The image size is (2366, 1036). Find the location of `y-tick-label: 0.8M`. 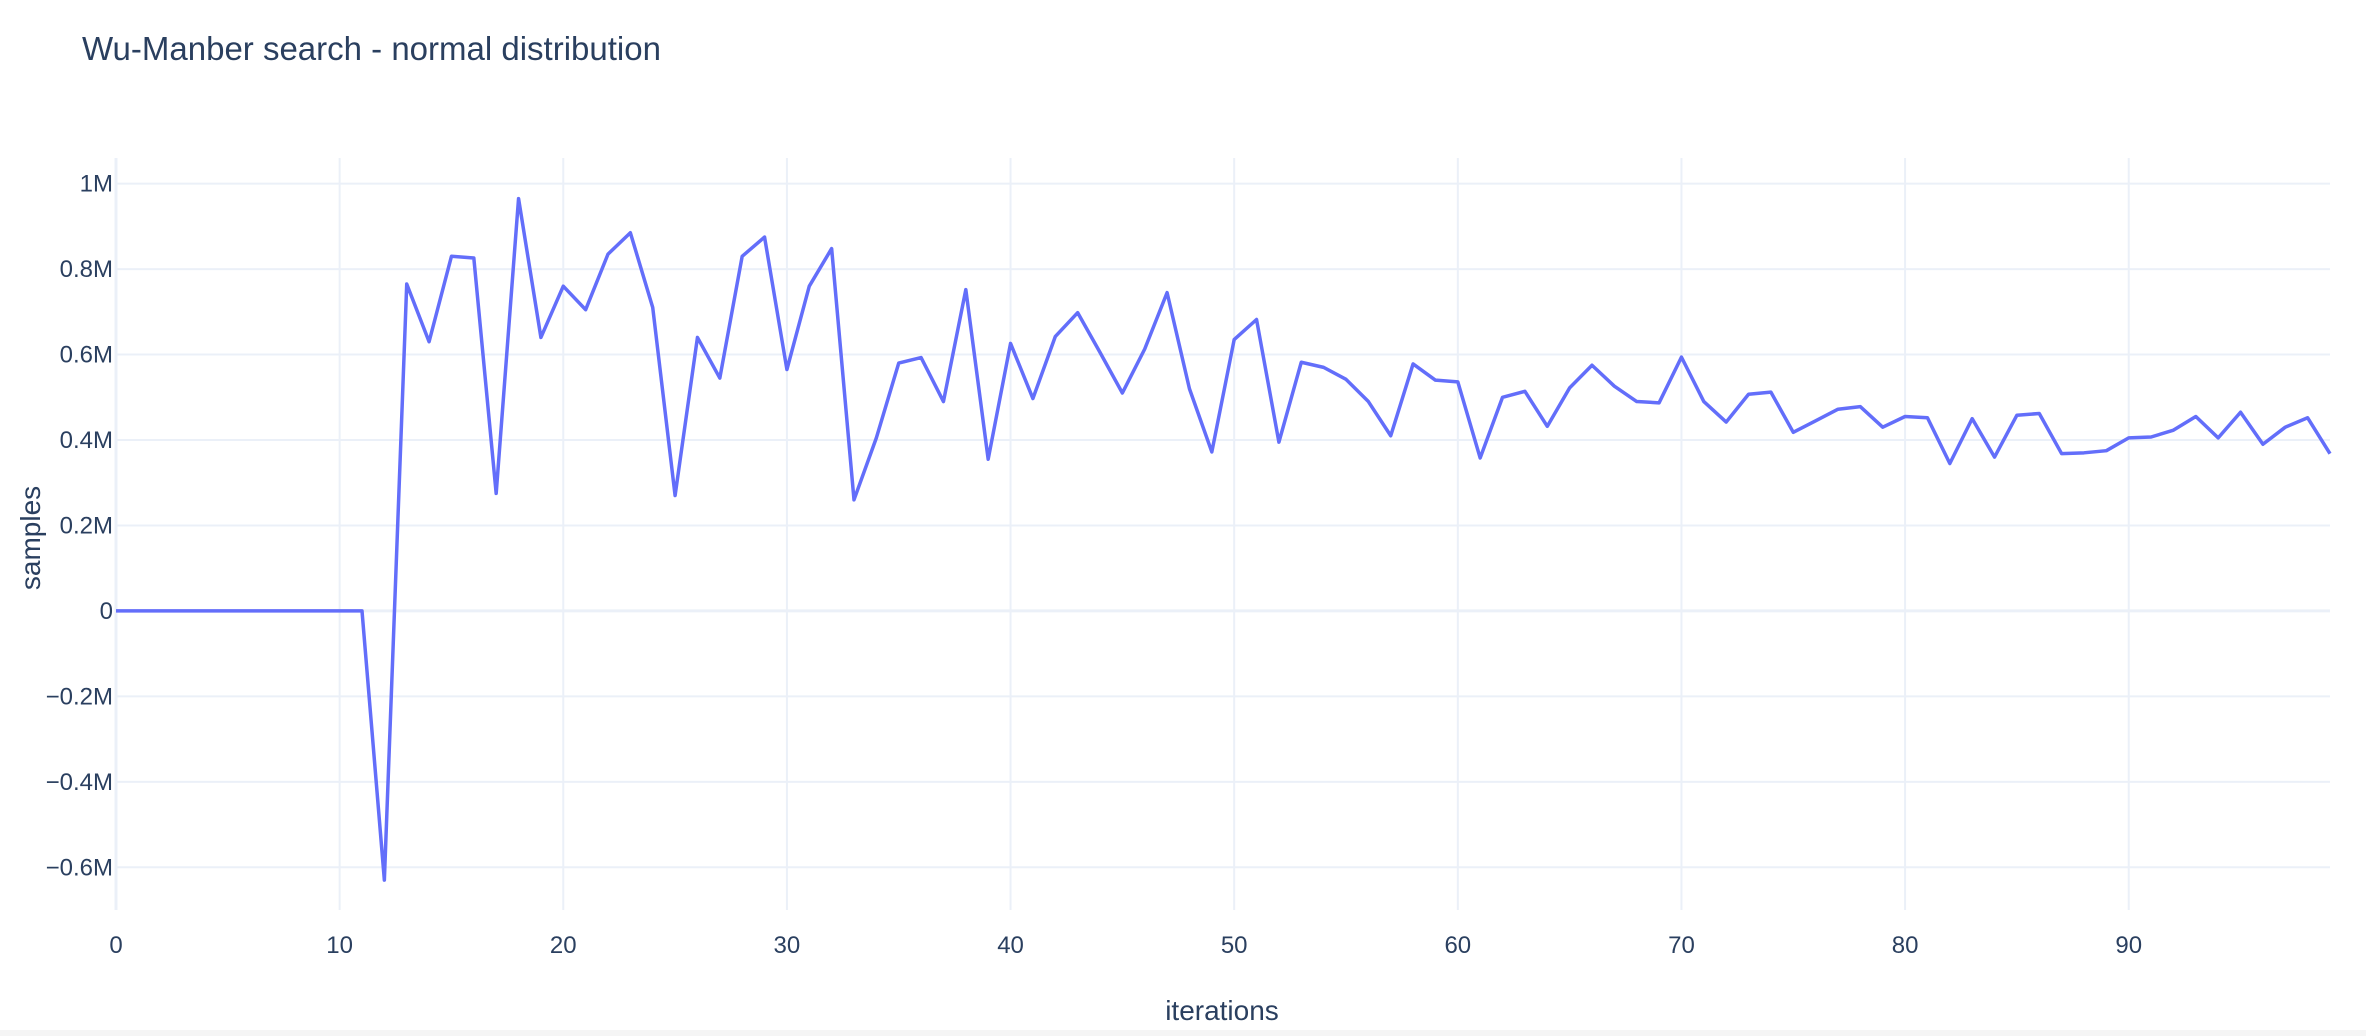

y-tick-label: 0.8M is located at coordinates (86, 269).